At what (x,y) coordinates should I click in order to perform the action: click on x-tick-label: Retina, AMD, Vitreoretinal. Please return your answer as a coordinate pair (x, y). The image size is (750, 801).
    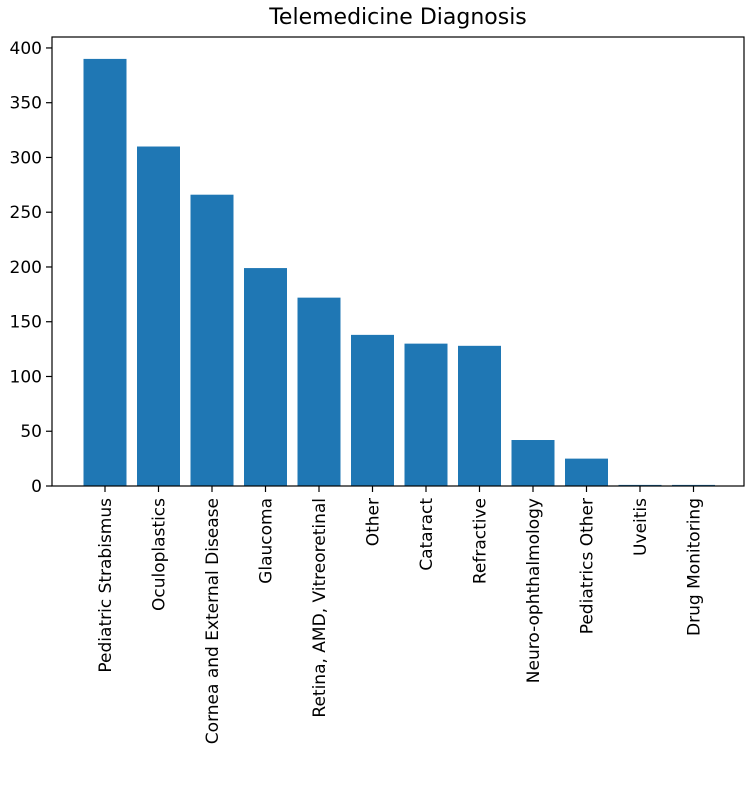
    Looking at the image, I should click on (320, 608).